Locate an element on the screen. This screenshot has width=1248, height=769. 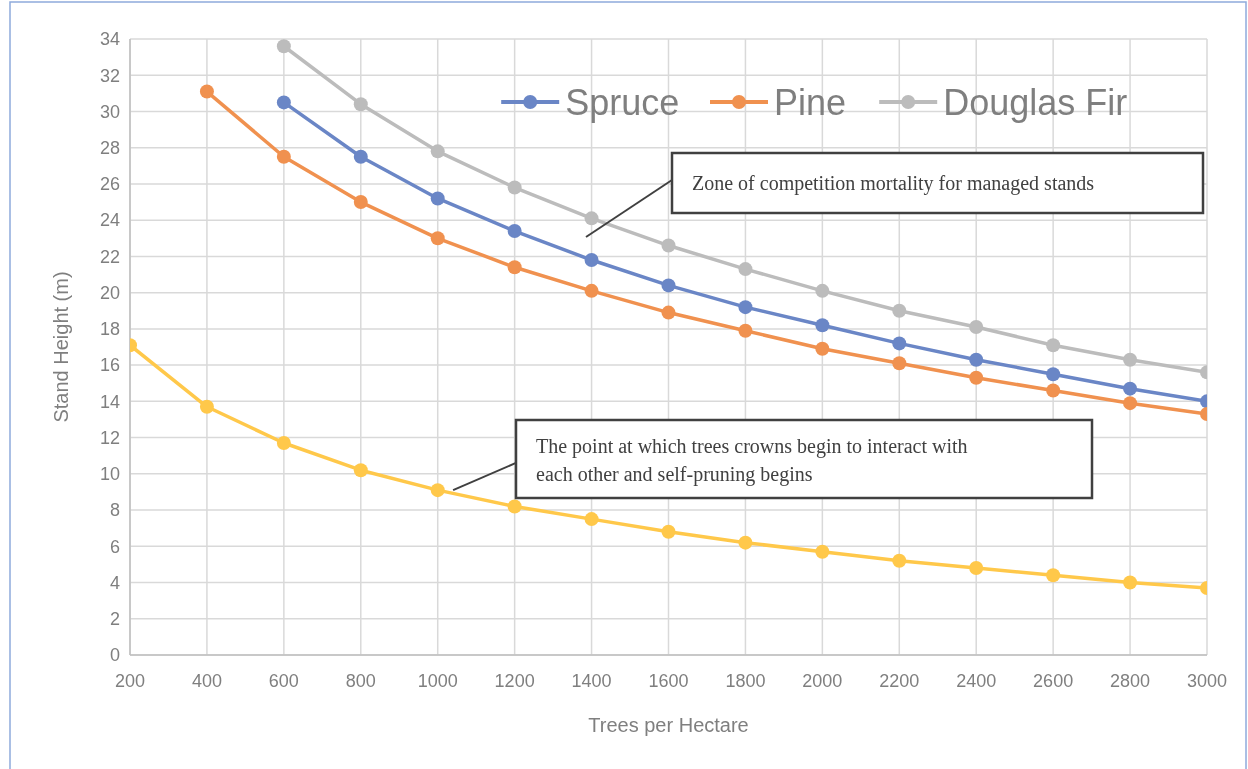
x-axis-title: Trees per Hectare is located at coordinates (668, 725).